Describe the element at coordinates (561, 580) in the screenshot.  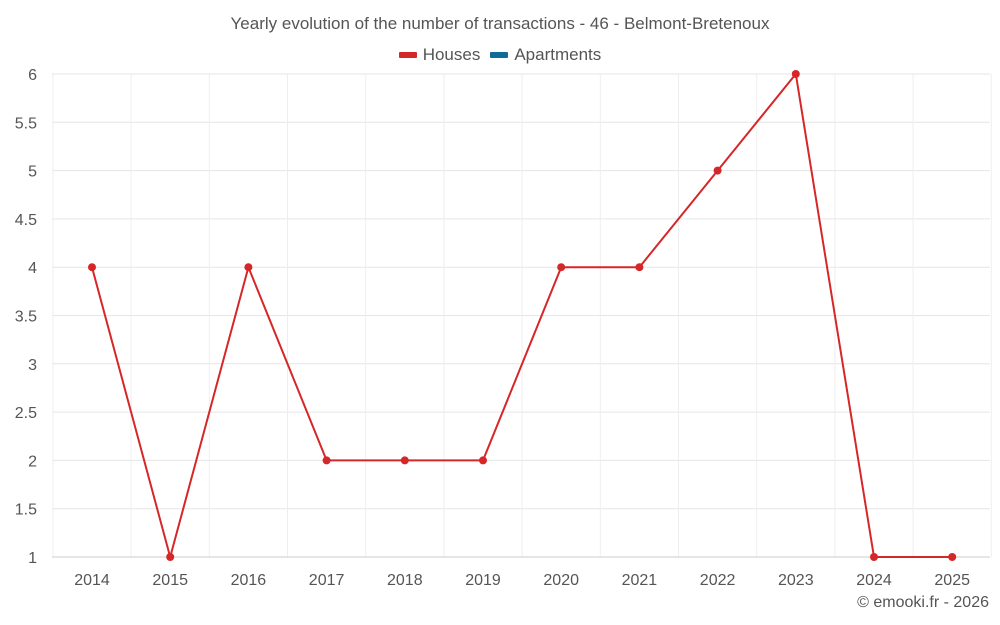
I see `x-tick-label: 2020` at that location.